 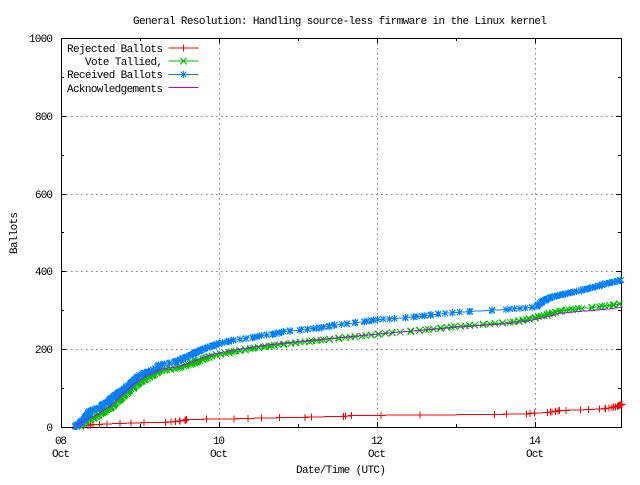 What do you see at coordinates (15, 233) in the screenshot?
I see `svg-text: Ballots` at bounding box center [15, 233].